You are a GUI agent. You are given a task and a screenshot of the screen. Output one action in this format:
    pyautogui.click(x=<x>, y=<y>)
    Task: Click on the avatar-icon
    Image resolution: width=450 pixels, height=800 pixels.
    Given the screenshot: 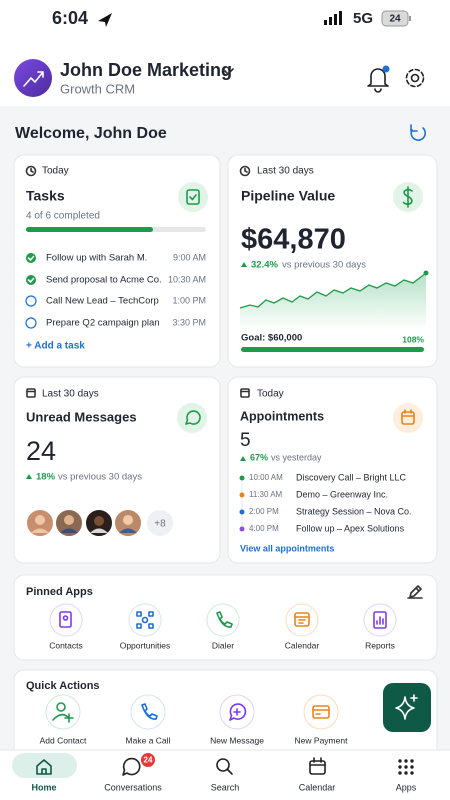 What is the action you would take?
    pyautogui.click(x=33, y=79)
    